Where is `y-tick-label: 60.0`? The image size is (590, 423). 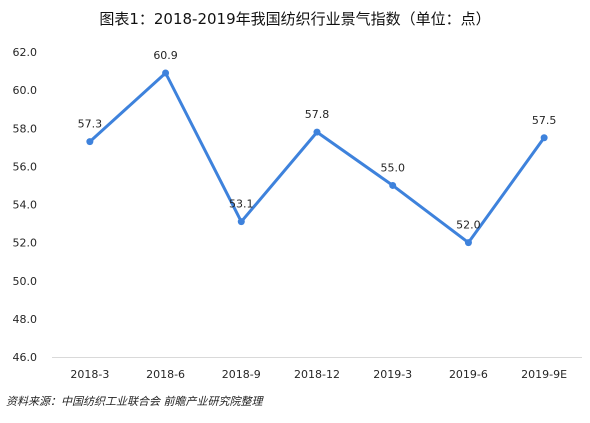
y-tick-label: 60.0 is located at coordinates (25, 90).